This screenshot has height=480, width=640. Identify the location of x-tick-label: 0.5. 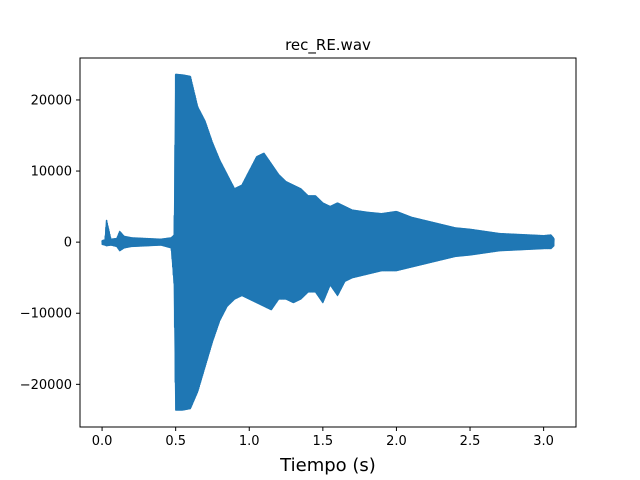
(175, 441).